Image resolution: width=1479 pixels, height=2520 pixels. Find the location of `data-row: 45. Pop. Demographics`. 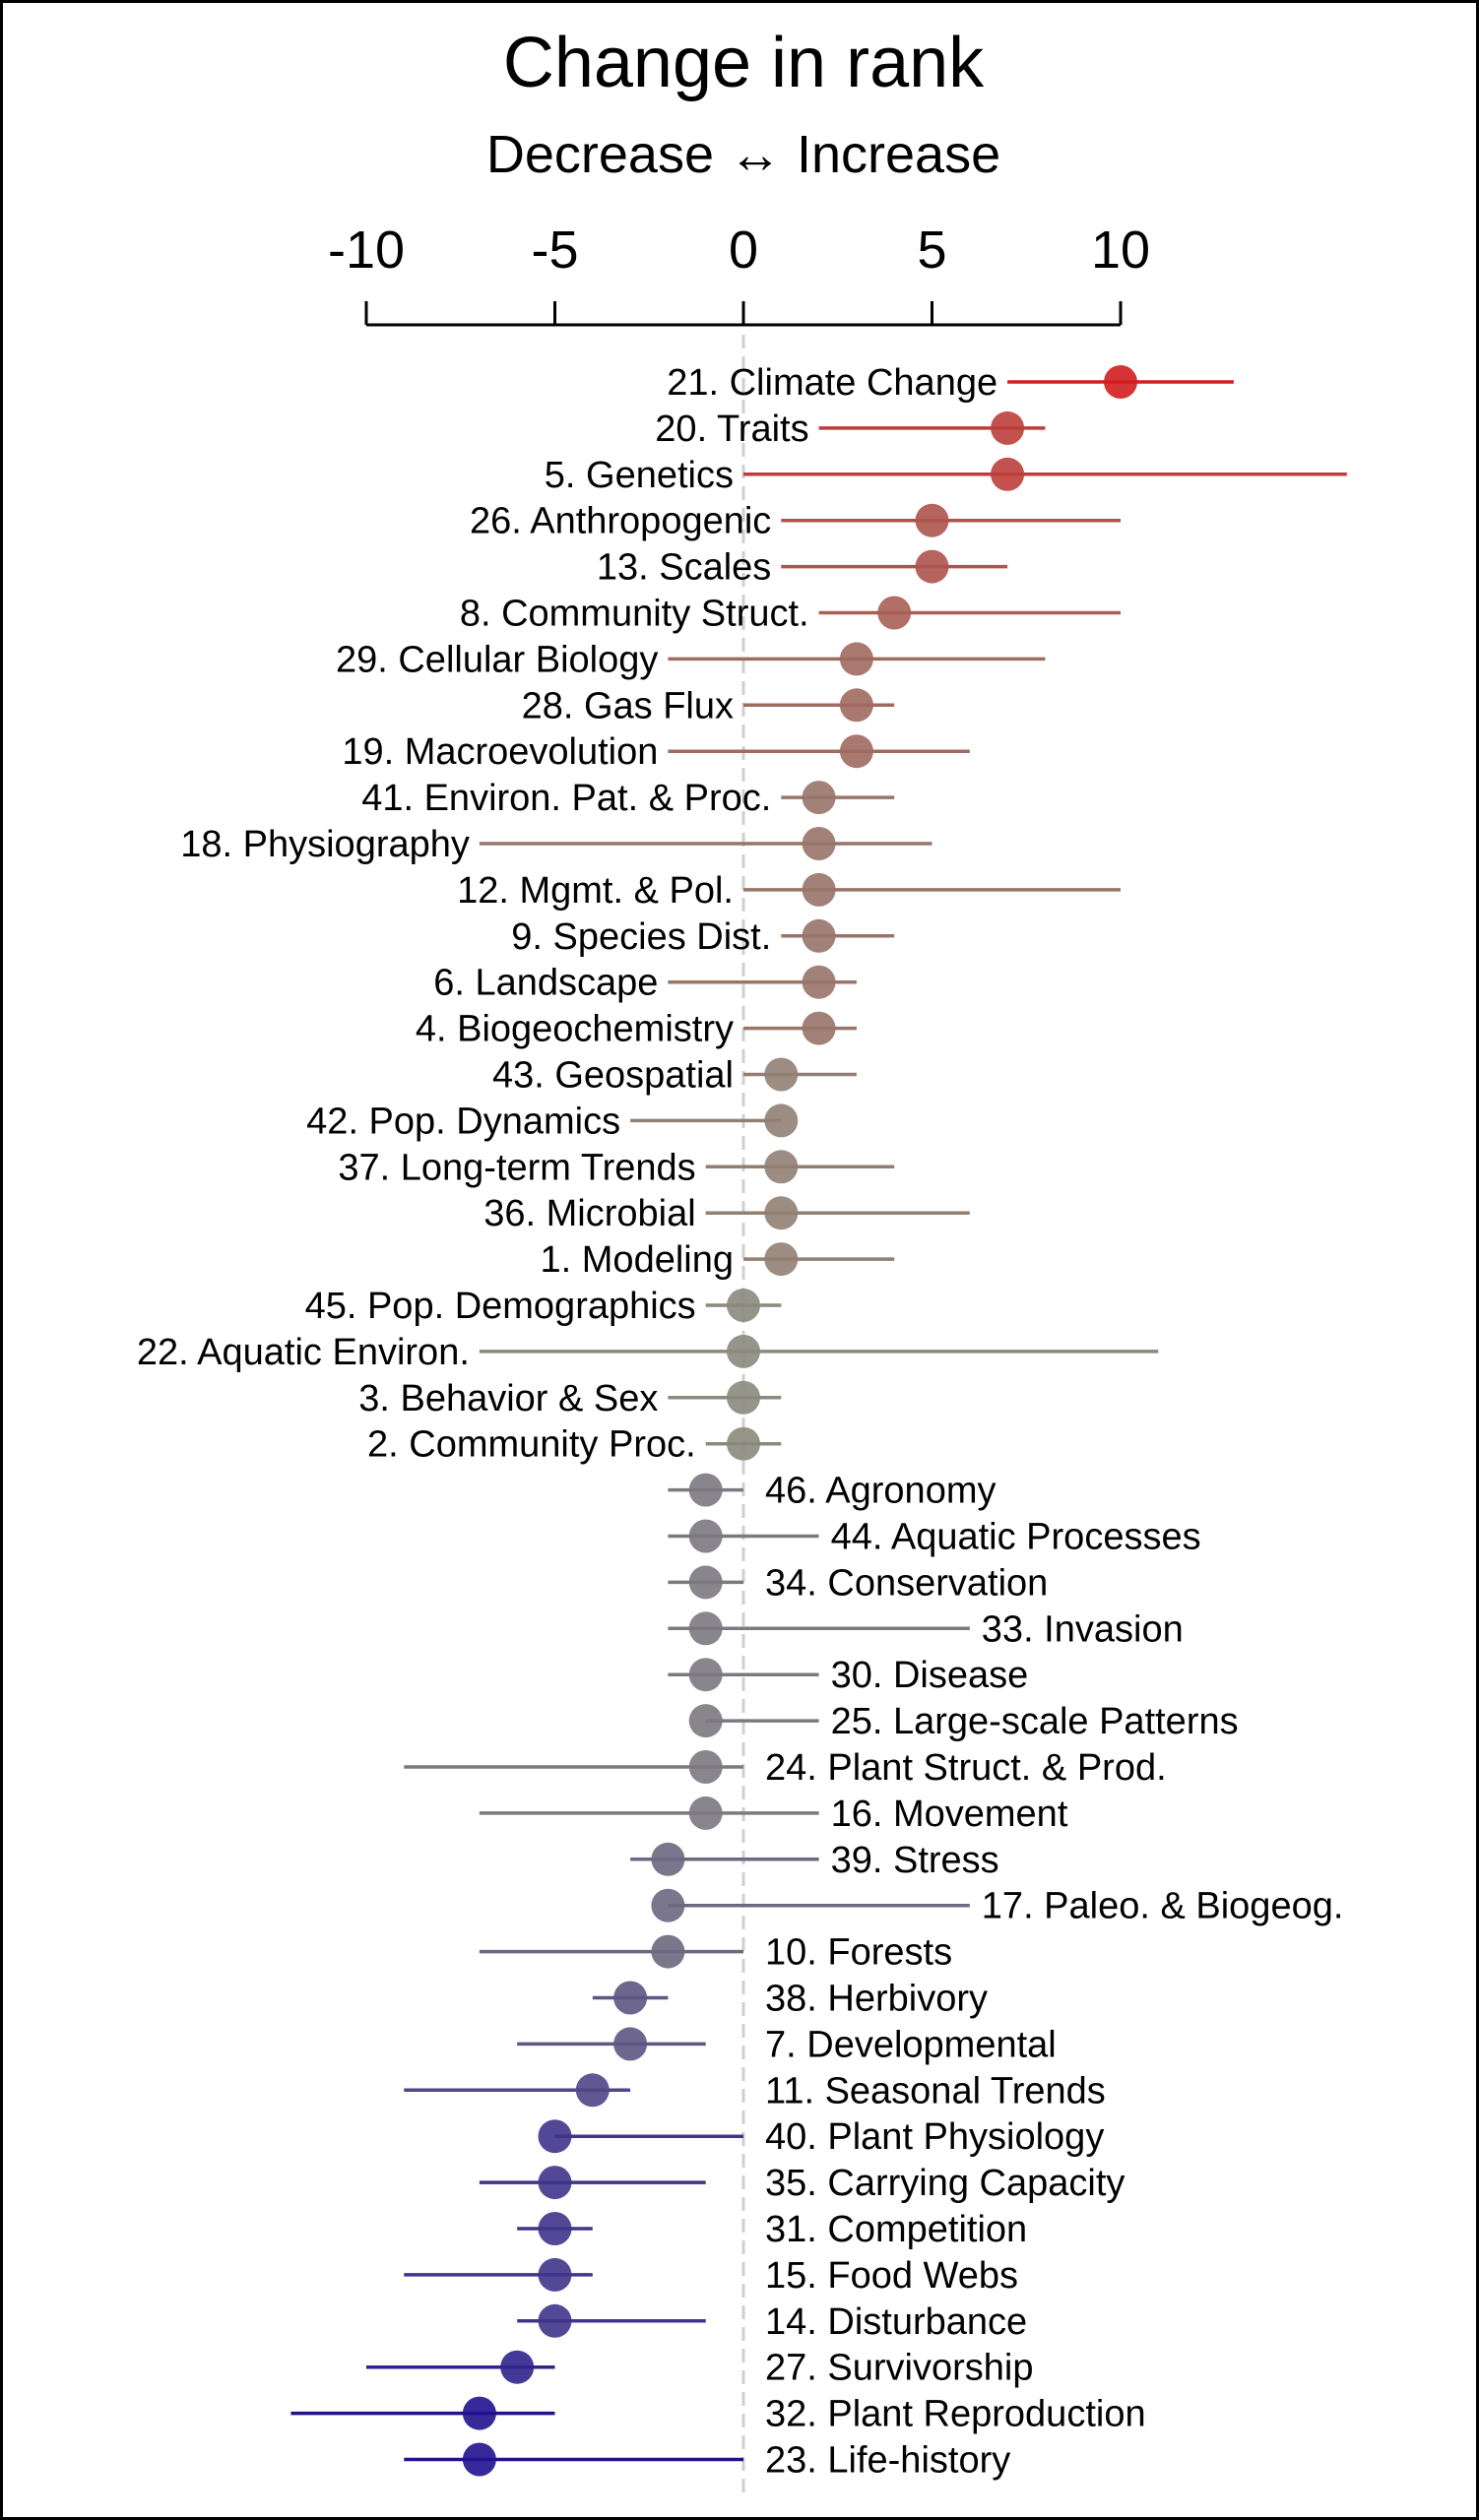

data-row: 45. Pop. Demographics is located at coordinates (544, 1306).